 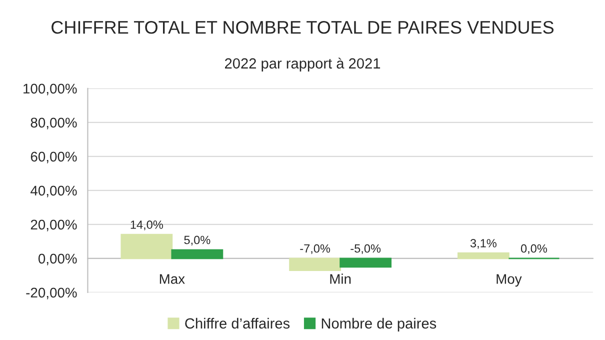 I want to click on chart-subtitle: 2022 par rapport à 2021, so click(x=302, y=65).